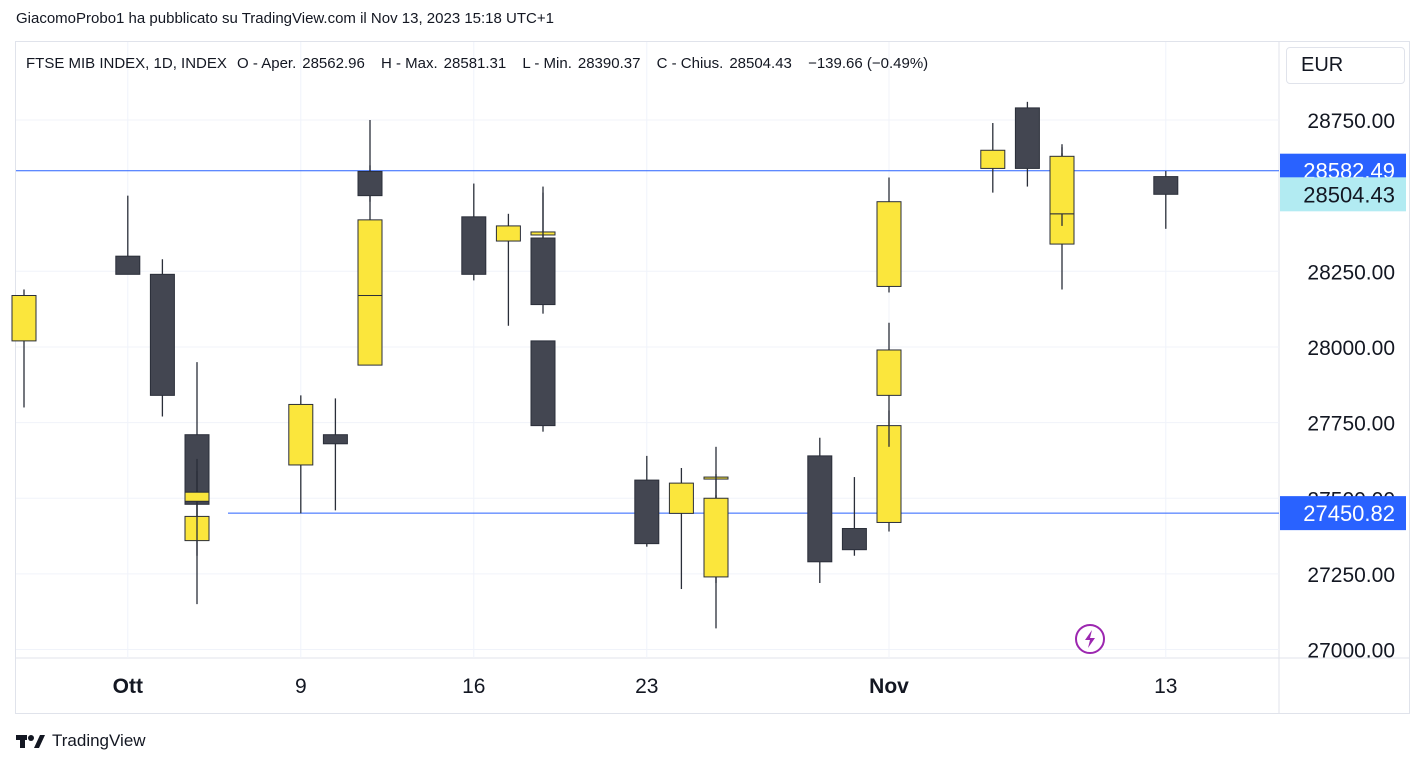 The width and height of the screenshot is (1427, 768). I want to click on time-tick-label: 16, so click(473, 686).